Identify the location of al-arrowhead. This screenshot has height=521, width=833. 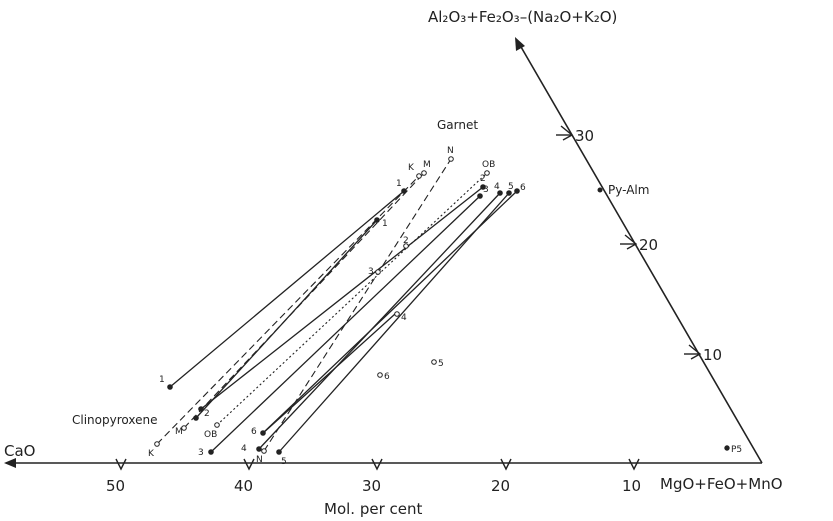
(520, 44).